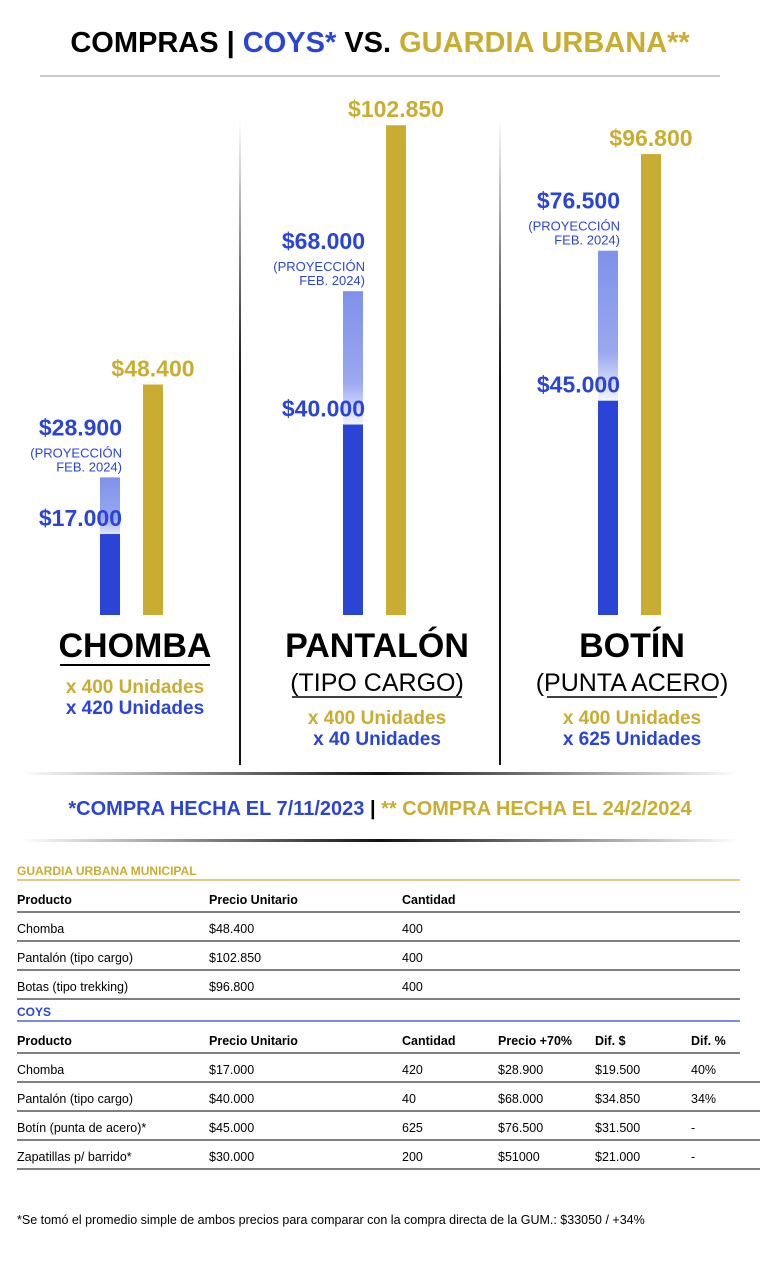  I want to click on projection-value: $76.500, so click(578, 201).